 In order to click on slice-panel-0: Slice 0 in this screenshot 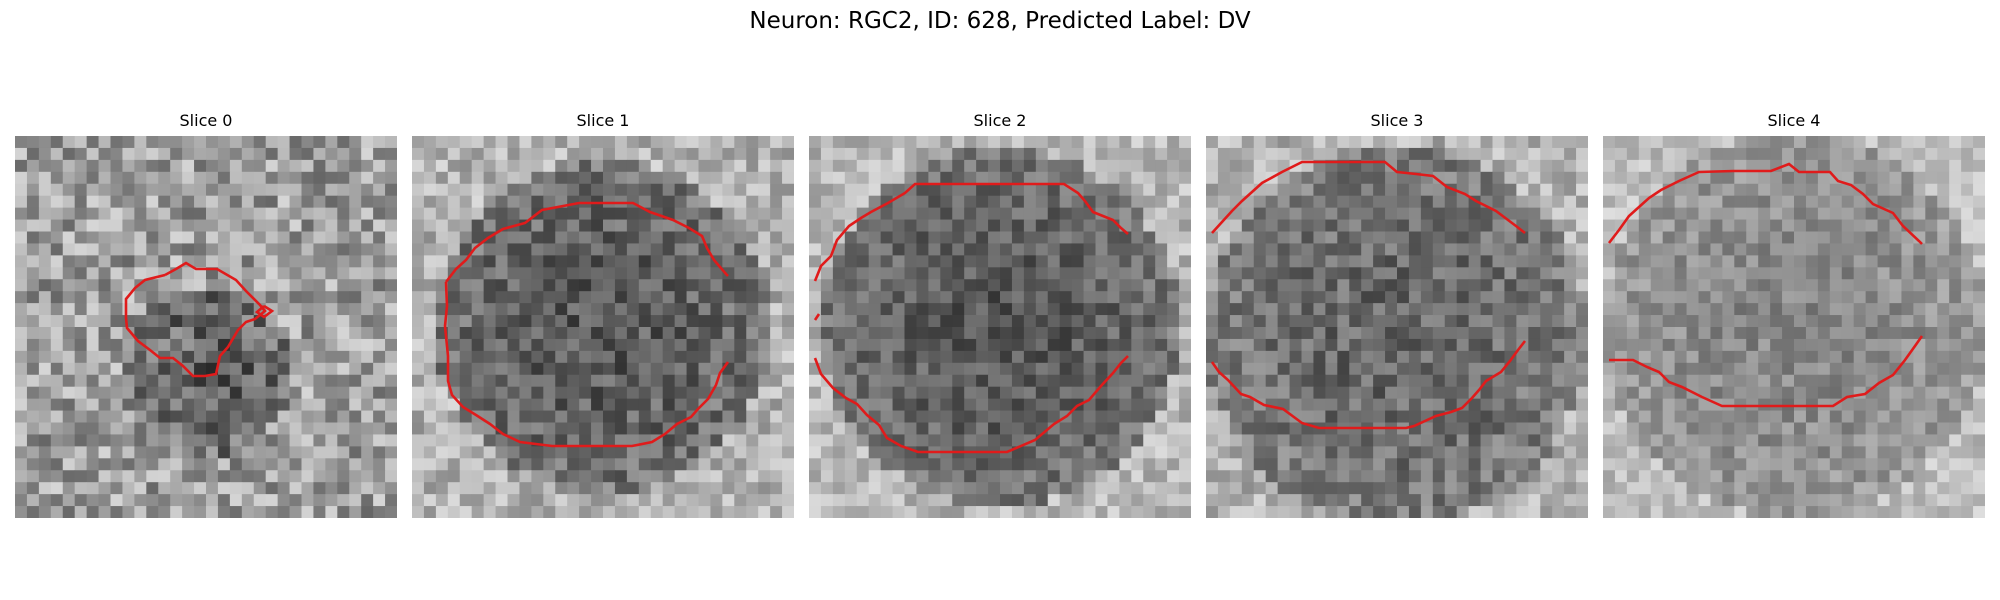, I will do `click(206, 314)`.